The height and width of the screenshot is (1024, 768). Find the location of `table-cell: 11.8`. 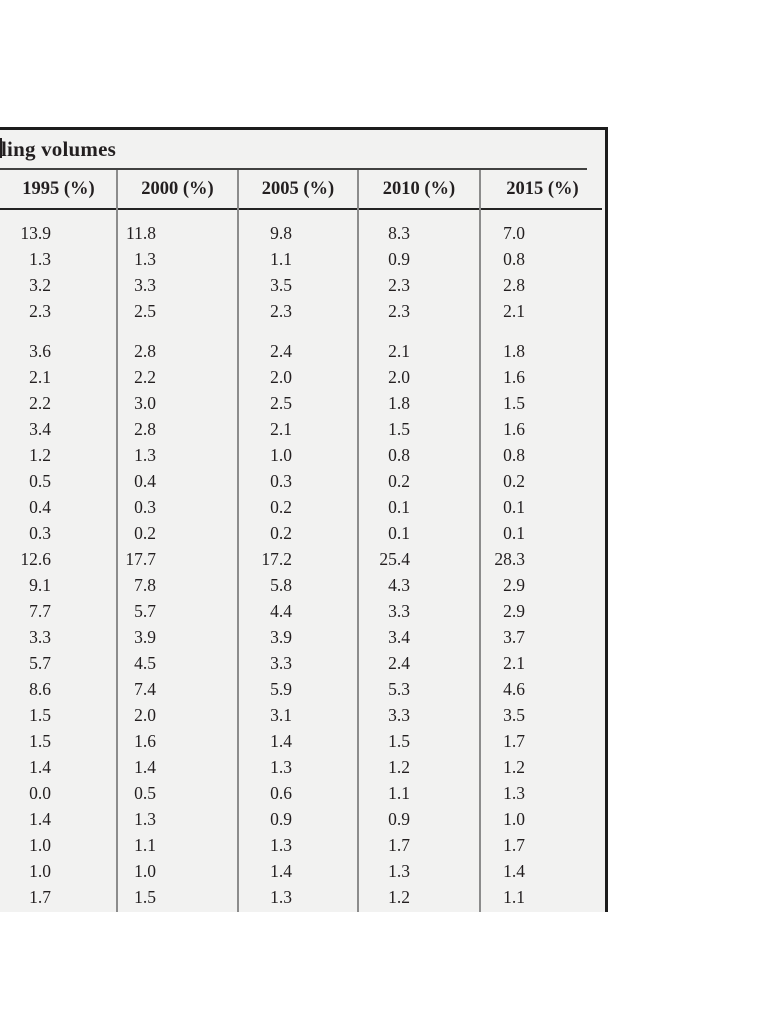

table-cell: 11.8 is located at coordinates (141, 233).